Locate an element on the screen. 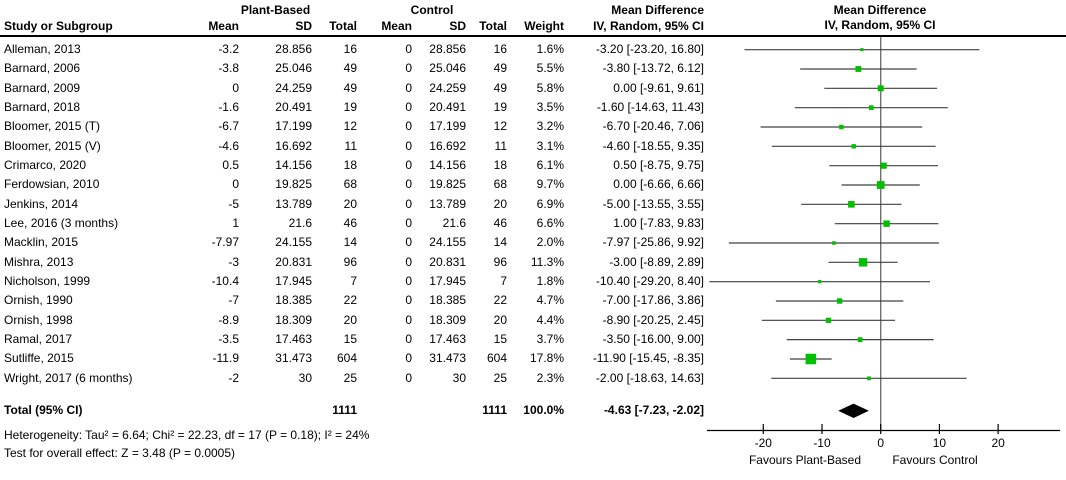 This screenshot has width=1066, height=480. pb-sd-cell: 17.199 is located at coordinates (293, 126).